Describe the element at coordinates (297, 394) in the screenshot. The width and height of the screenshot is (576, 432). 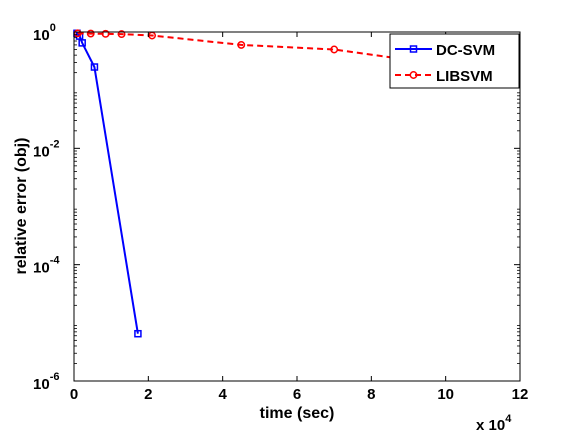
I see `x-tick-label: 6` at that location.